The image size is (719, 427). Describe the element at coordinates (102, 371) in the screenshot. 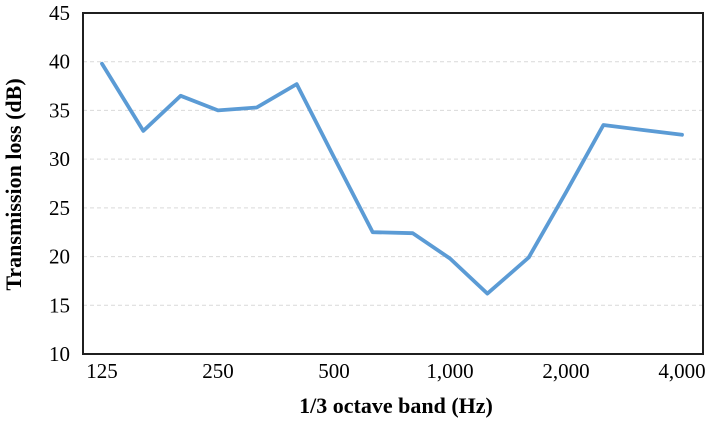

I see `x-tick-label-125: 125` at that location.